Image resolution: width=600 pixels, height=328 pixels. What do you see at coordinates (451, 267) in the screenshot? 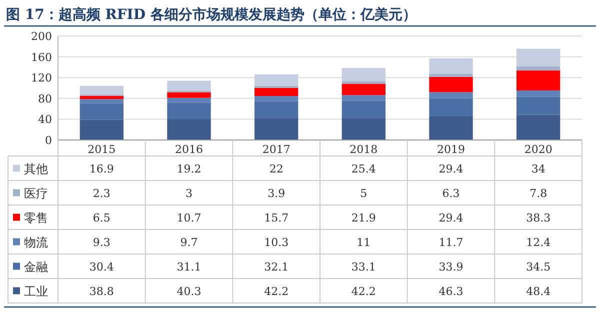
I see `data-label: 33.9` at bounding box center [451, 267].